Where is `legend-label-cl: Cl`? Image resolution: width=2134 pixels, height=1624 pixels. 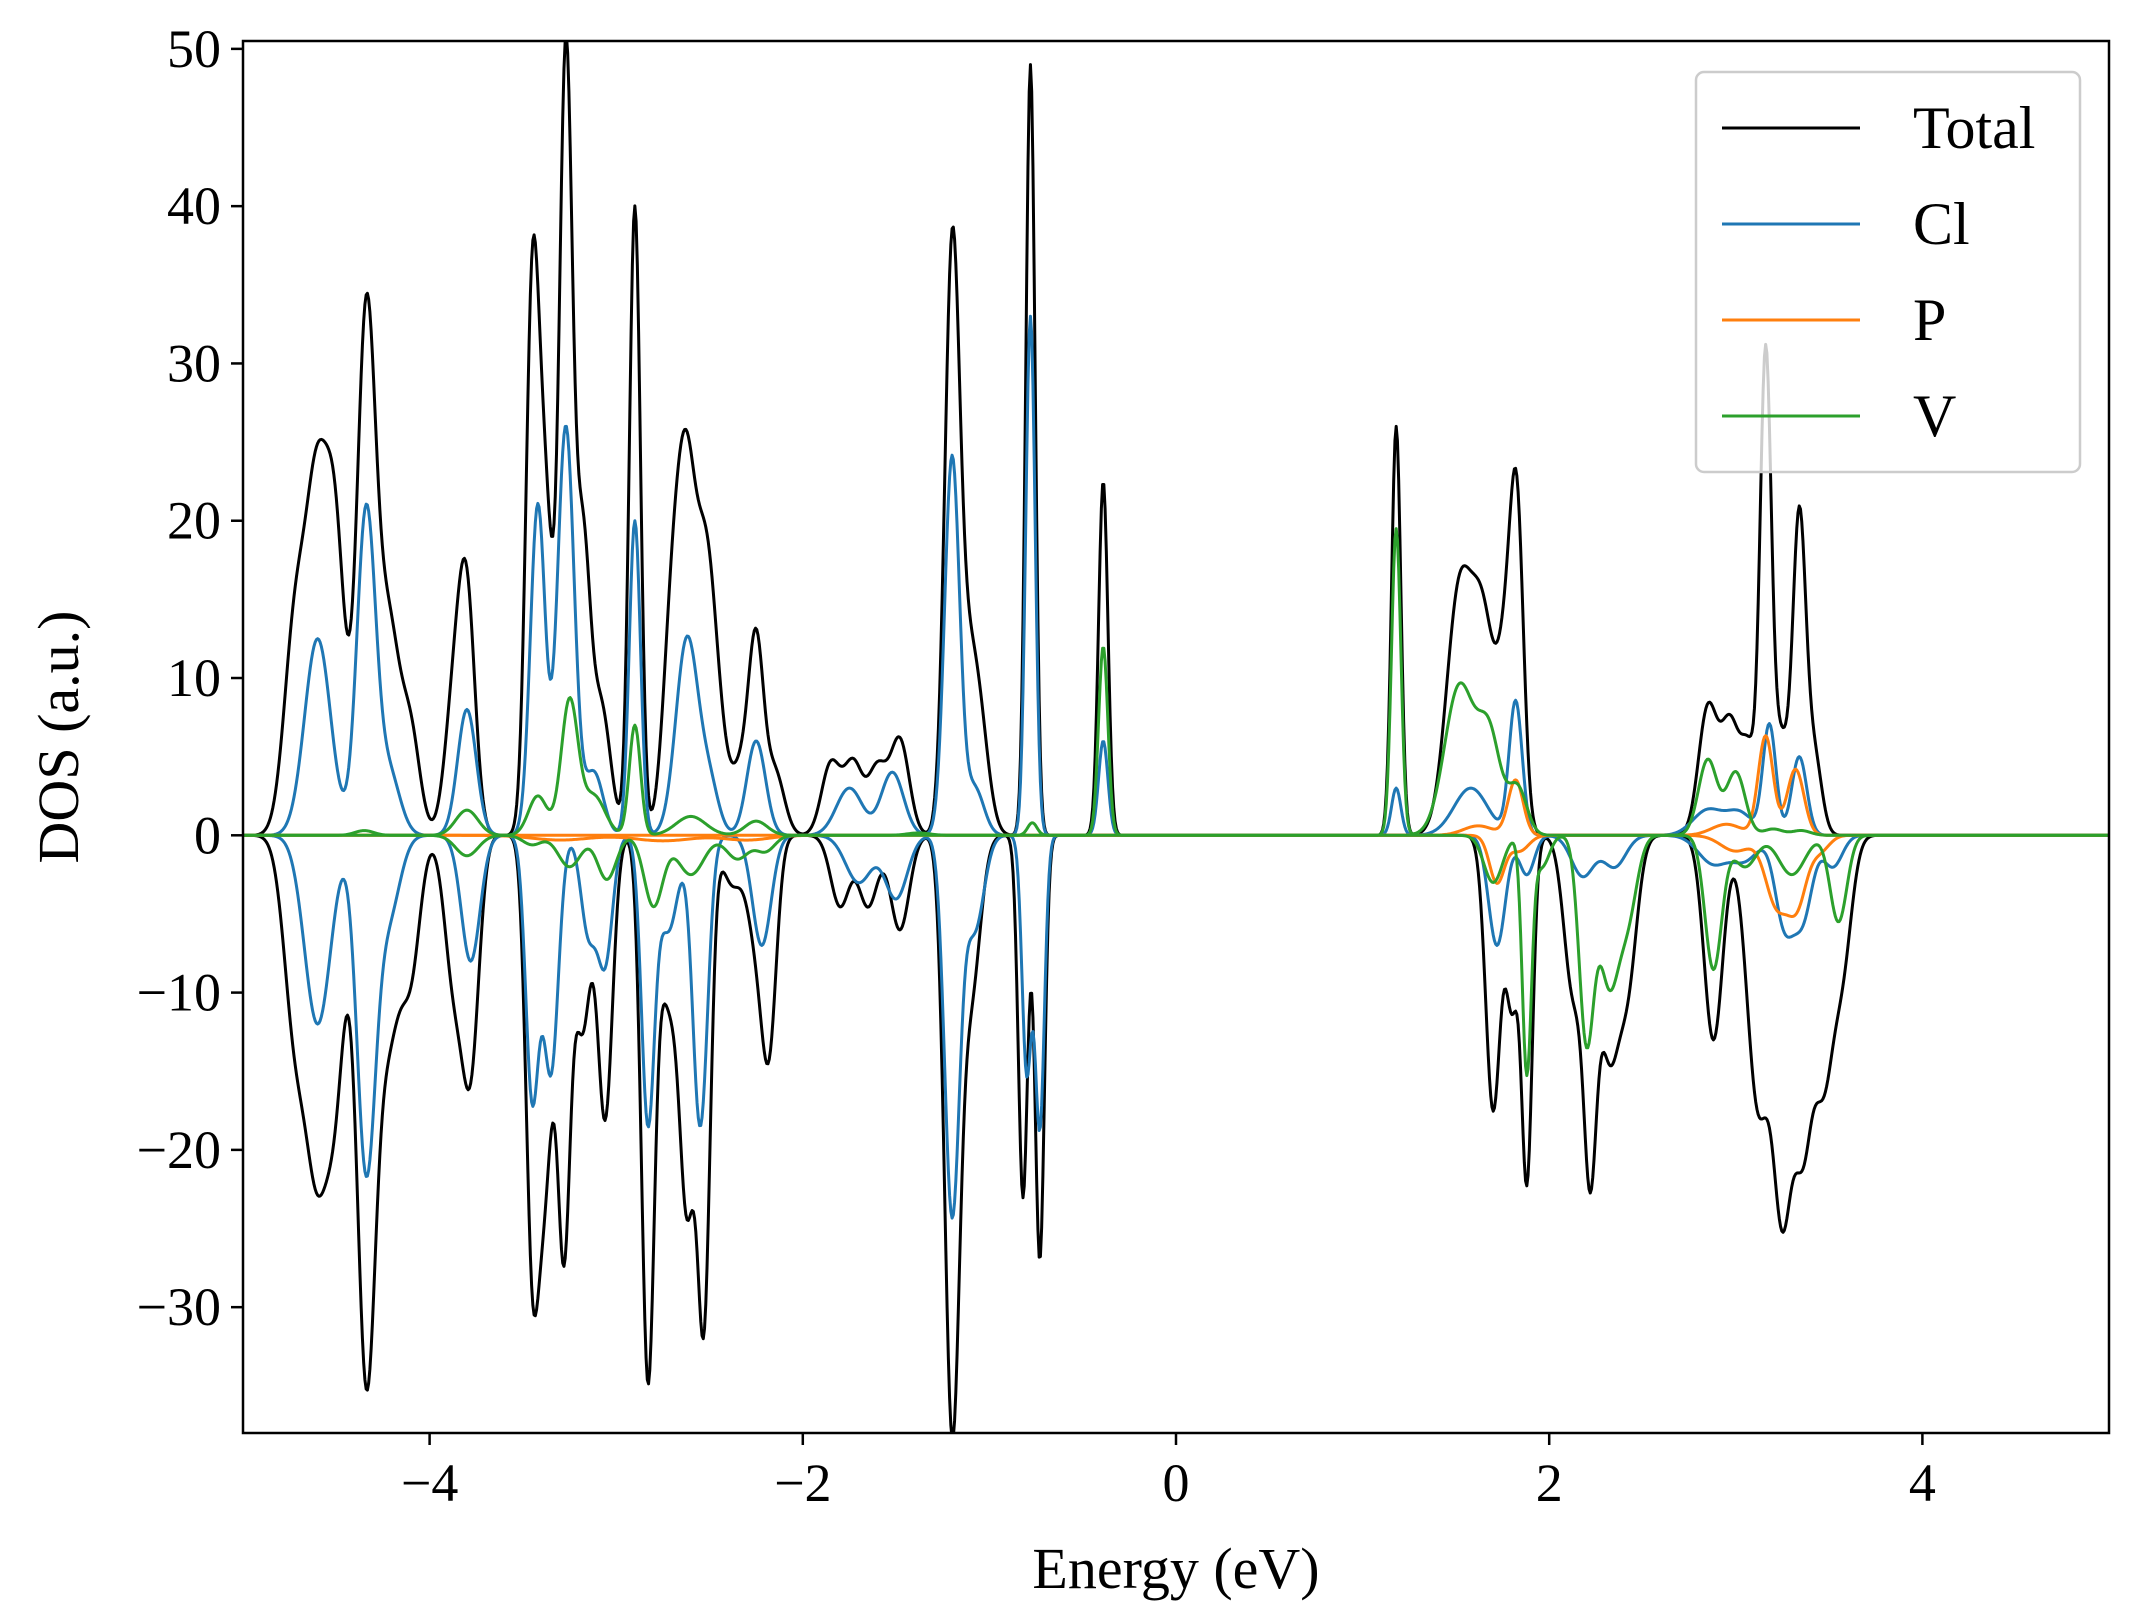 legend-label-cl: Cl is located at coordinates (1941, 224).